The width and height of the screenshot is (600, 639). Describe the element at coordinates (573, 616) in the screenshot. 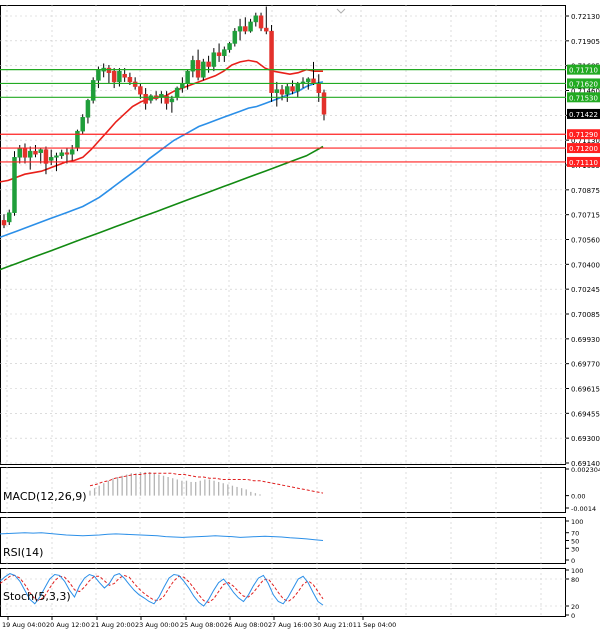

I see `stoch-tick-label: 0` at that location.